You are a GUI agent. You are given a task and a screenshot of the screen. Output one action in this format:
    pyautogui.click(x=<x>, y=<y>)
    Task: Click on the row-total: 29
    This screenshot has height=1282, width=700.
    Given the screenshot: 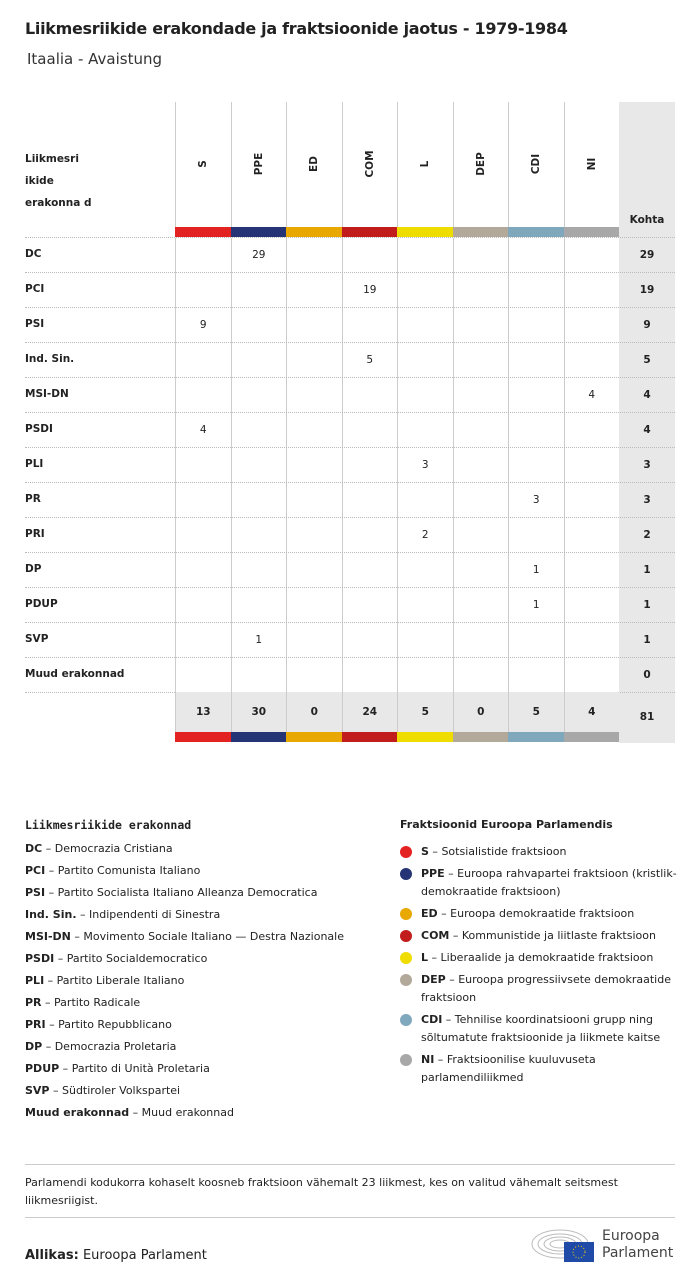 What is the action you would take?
    pyautogui.click(x=647, y=255)
    